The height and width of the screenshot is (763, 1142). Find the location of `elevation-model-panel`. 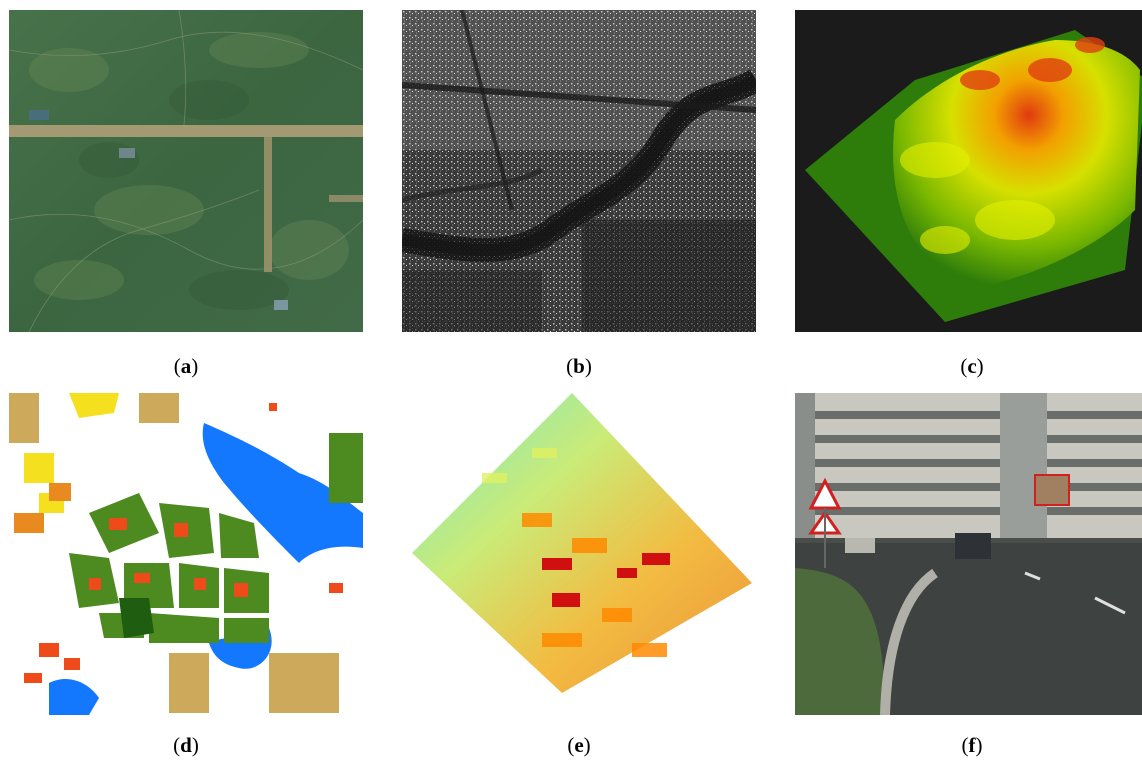

elevation-model-panel is located at coordinates (968, 171).